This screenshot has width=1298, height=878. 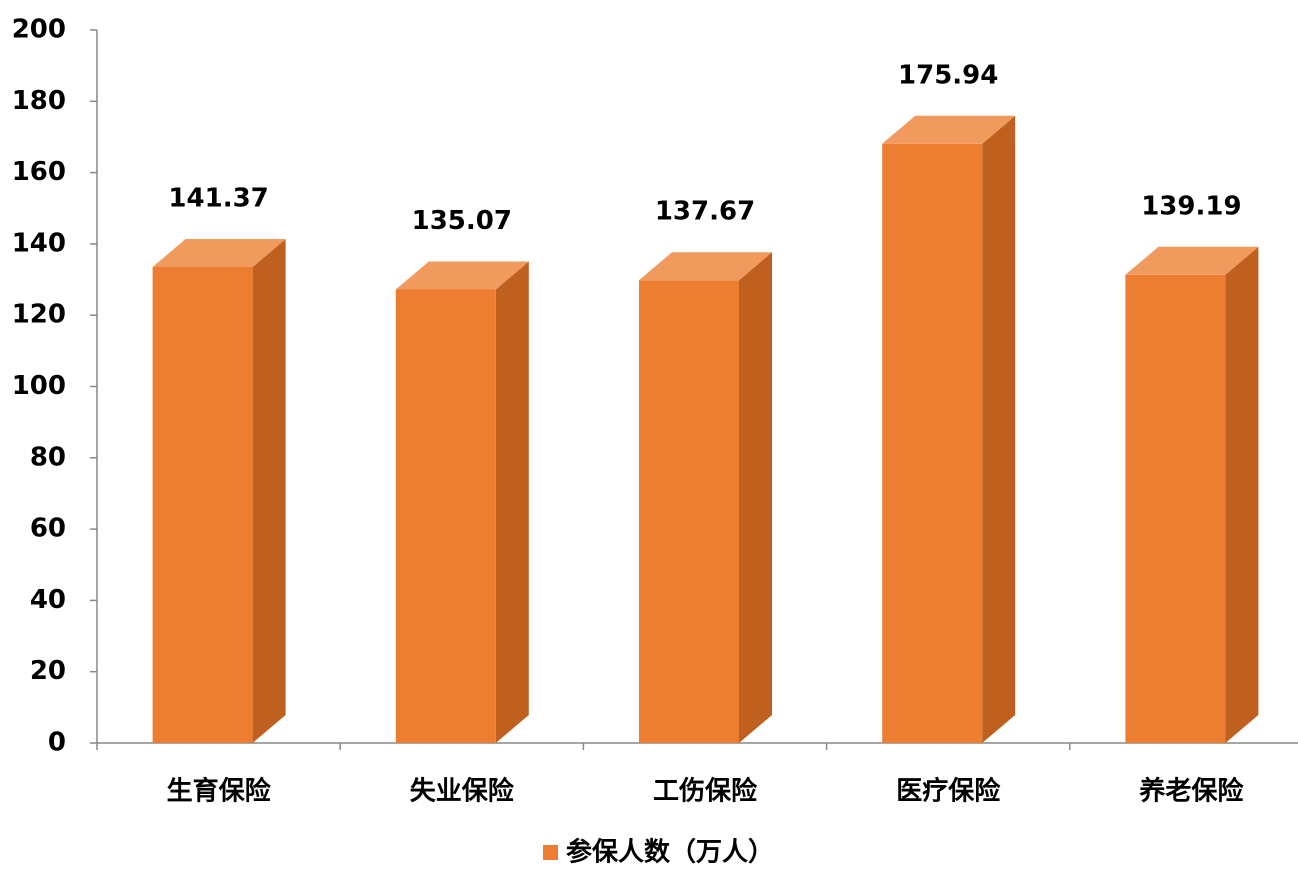 What do you see at coordinates (48, 671) in the screenshot?
I see `y-tick-label: 20` at bounding box center [48, 671].